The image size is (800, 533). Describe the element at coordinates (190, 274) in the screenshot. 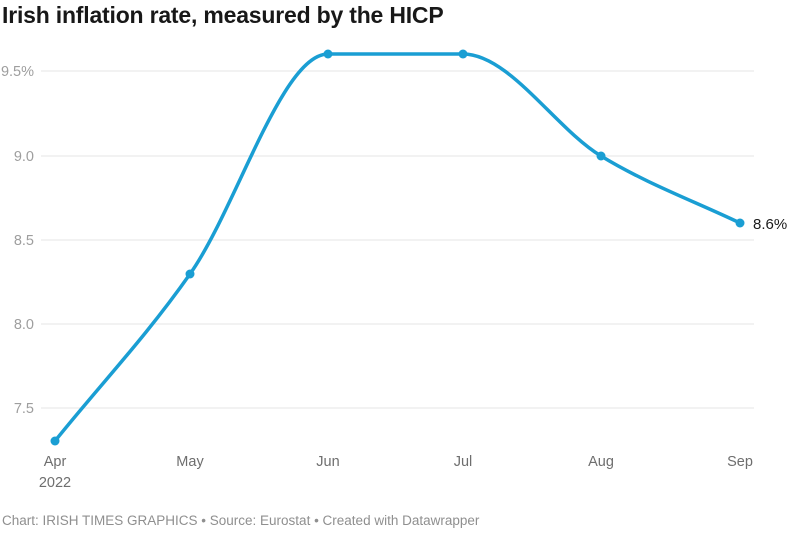

I see `data-point-may` at that location.